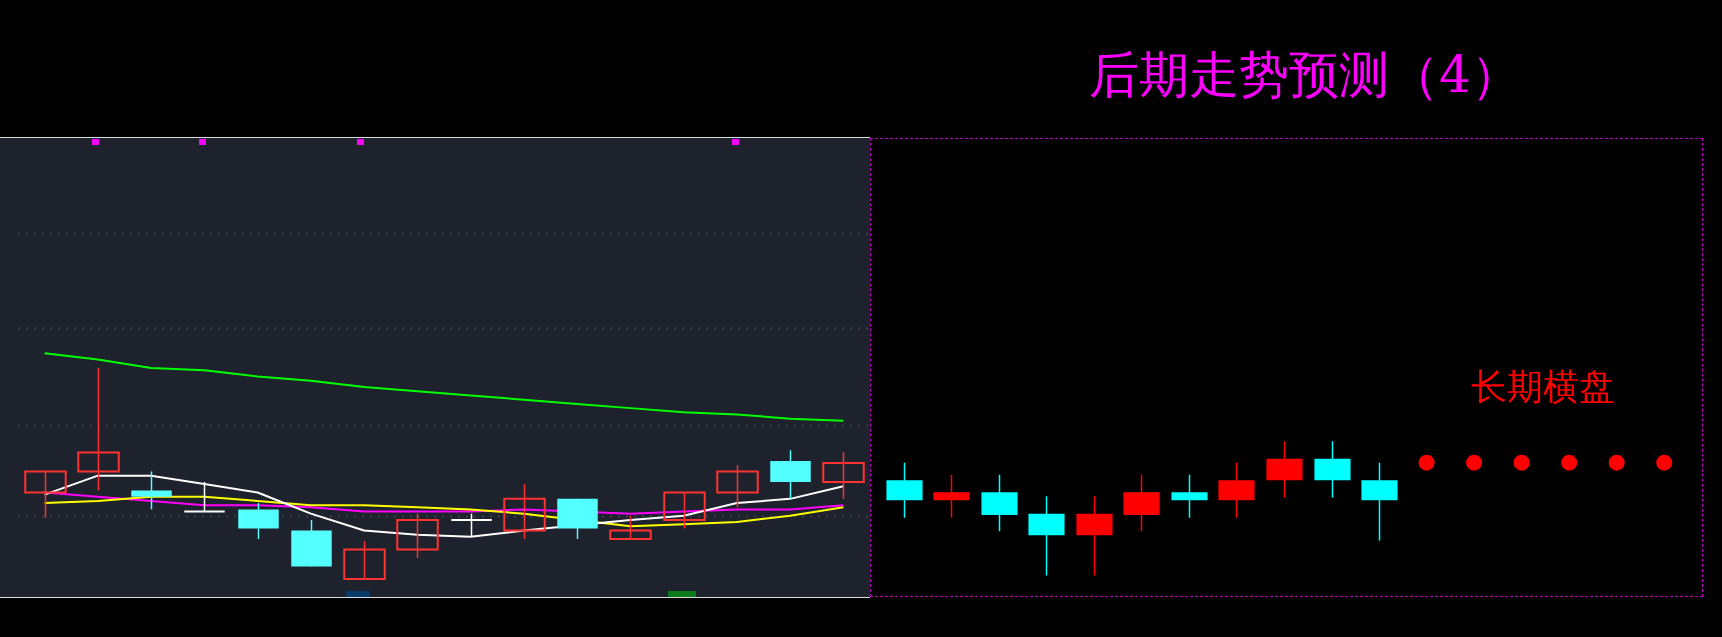  What do you see at coordinates (1543, 386) in the screenshot?
I see `text: 长期横盘` at bounding box center [1543, 386].